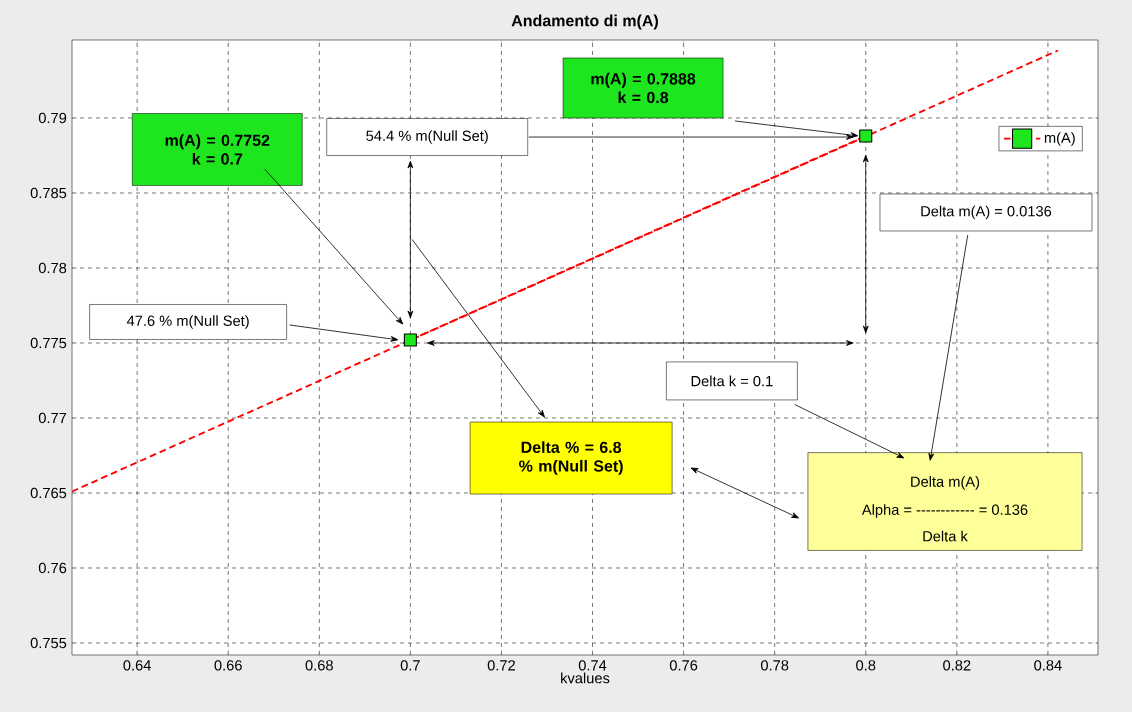 This screenshot has height=712, width=1132. Describe the element at coordinates (774, 665) in the screenshot. I see `x-tick-label: 0.78` at that location.